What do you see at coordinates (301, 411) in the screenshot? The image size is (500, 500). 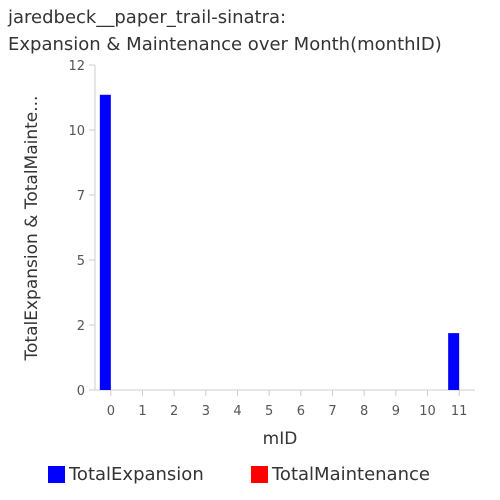 I see `x-tick-label: 6` at bounding box center [301, 411].